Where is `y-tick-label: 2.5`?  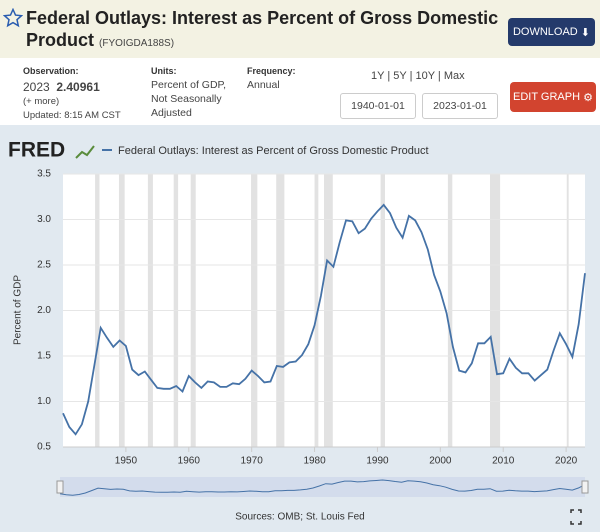 y-tick-label: 2.5 is located at coordinates (44, 265).